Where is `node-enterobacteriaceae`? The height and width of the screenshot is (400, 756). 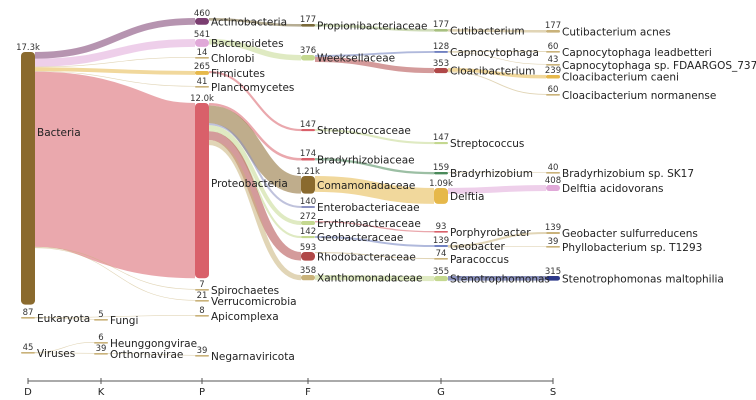 node-enterobacteriaceae is located at coordinates (308, 207).